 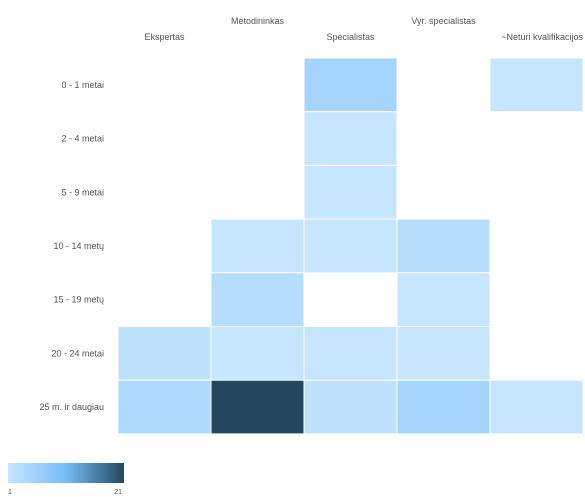 I want to click on y-axis-label: 15 - 19 metų, so click(x=78, y=300).